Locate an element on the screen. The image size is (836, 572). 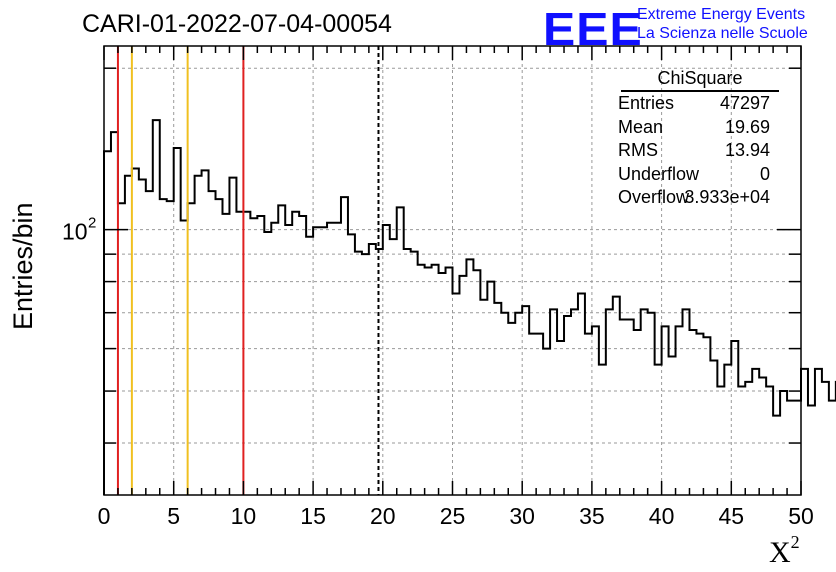
logo-line-1: Extreme Energy Events is located at coordinates (721, 14).